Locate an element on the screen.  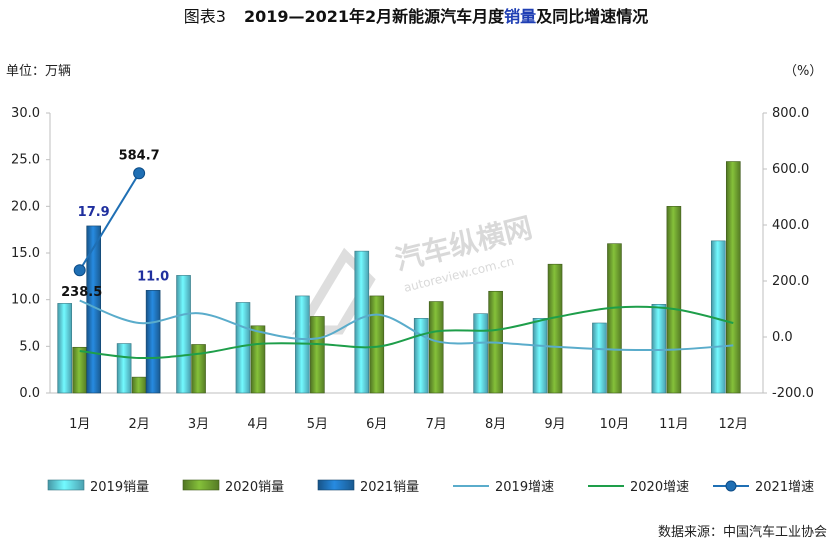
line-2020增速 is located at coordinates (406, 332).